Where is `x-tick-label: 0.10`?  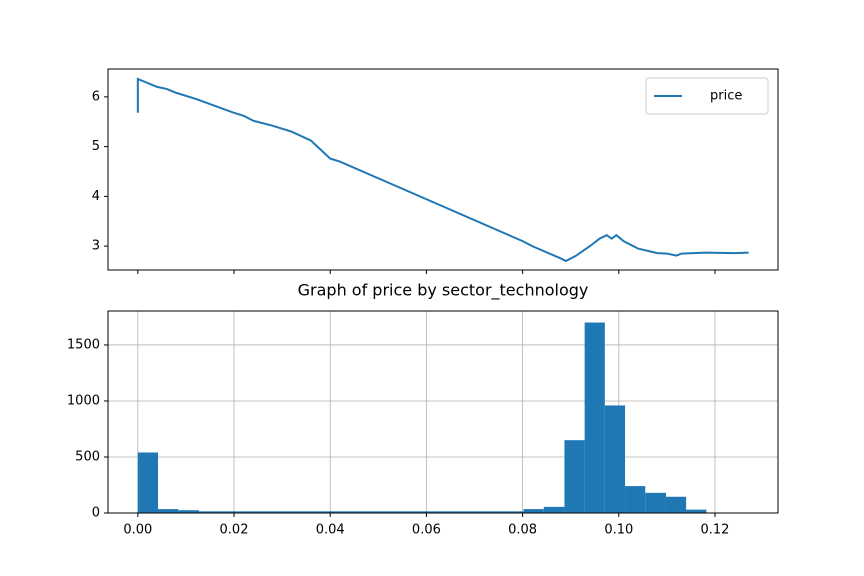 x-tick-label: 0.10 is located at coordinates (618, 530).